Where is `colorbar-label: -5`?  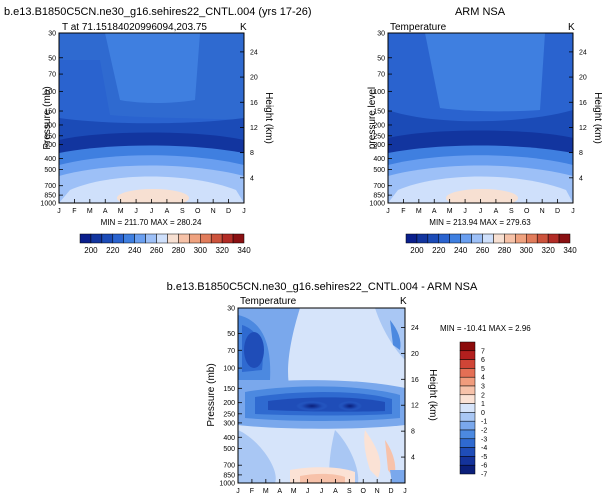
colorbar-label: -5 is located at coordinates (484, 457).